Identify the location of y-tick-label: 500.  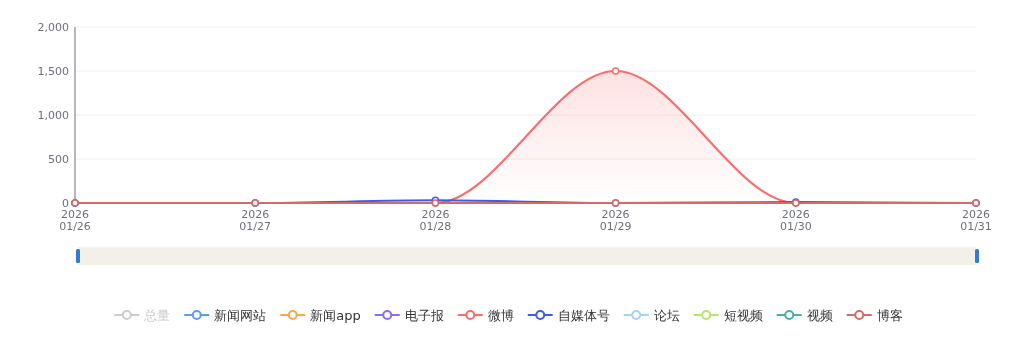
(58, 159).